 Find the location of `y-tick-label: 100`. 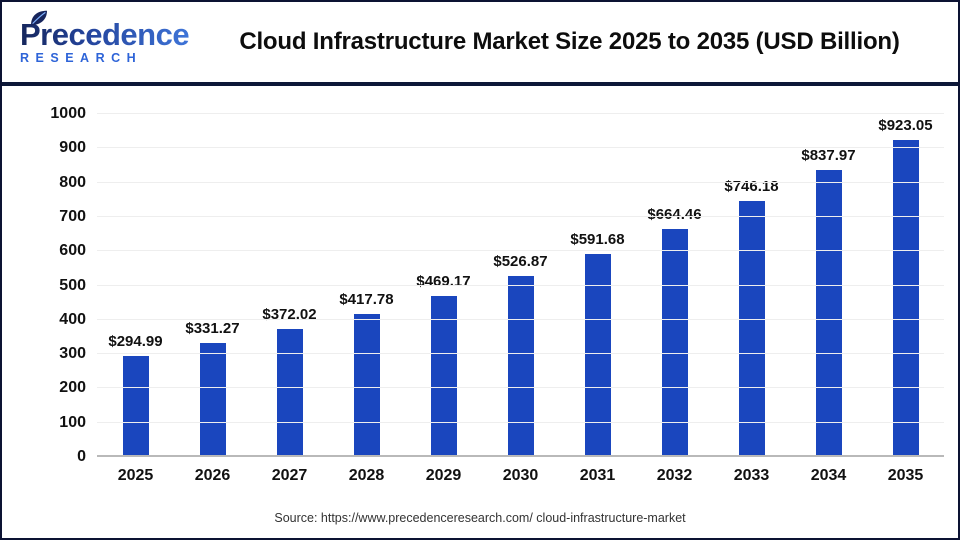

y-tick-label: 100 is located at coordinates (72, 422).